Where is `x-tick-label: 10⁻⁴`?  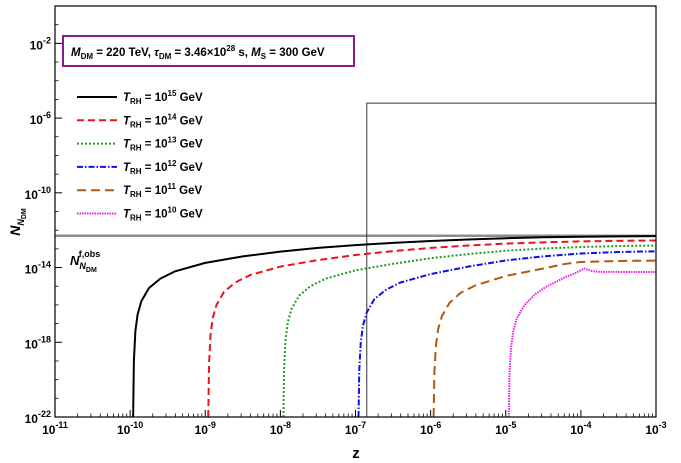 x-tick-label: 10⁻⁴ is located at coordinates (580, 428).